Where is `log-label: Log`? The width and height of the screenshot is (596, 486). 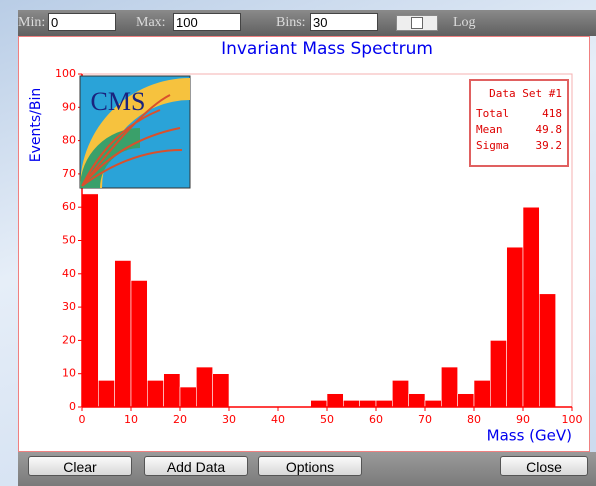 log-label: Log is located at coordinates (464, 22).